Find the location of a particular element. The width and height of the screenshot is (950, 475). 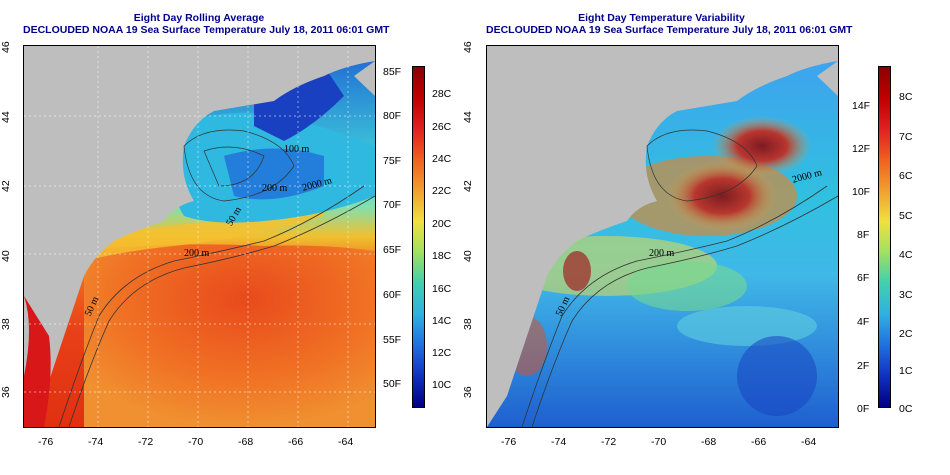

left-cbar-c-tick: 28C is located at coordinates (442, 94).